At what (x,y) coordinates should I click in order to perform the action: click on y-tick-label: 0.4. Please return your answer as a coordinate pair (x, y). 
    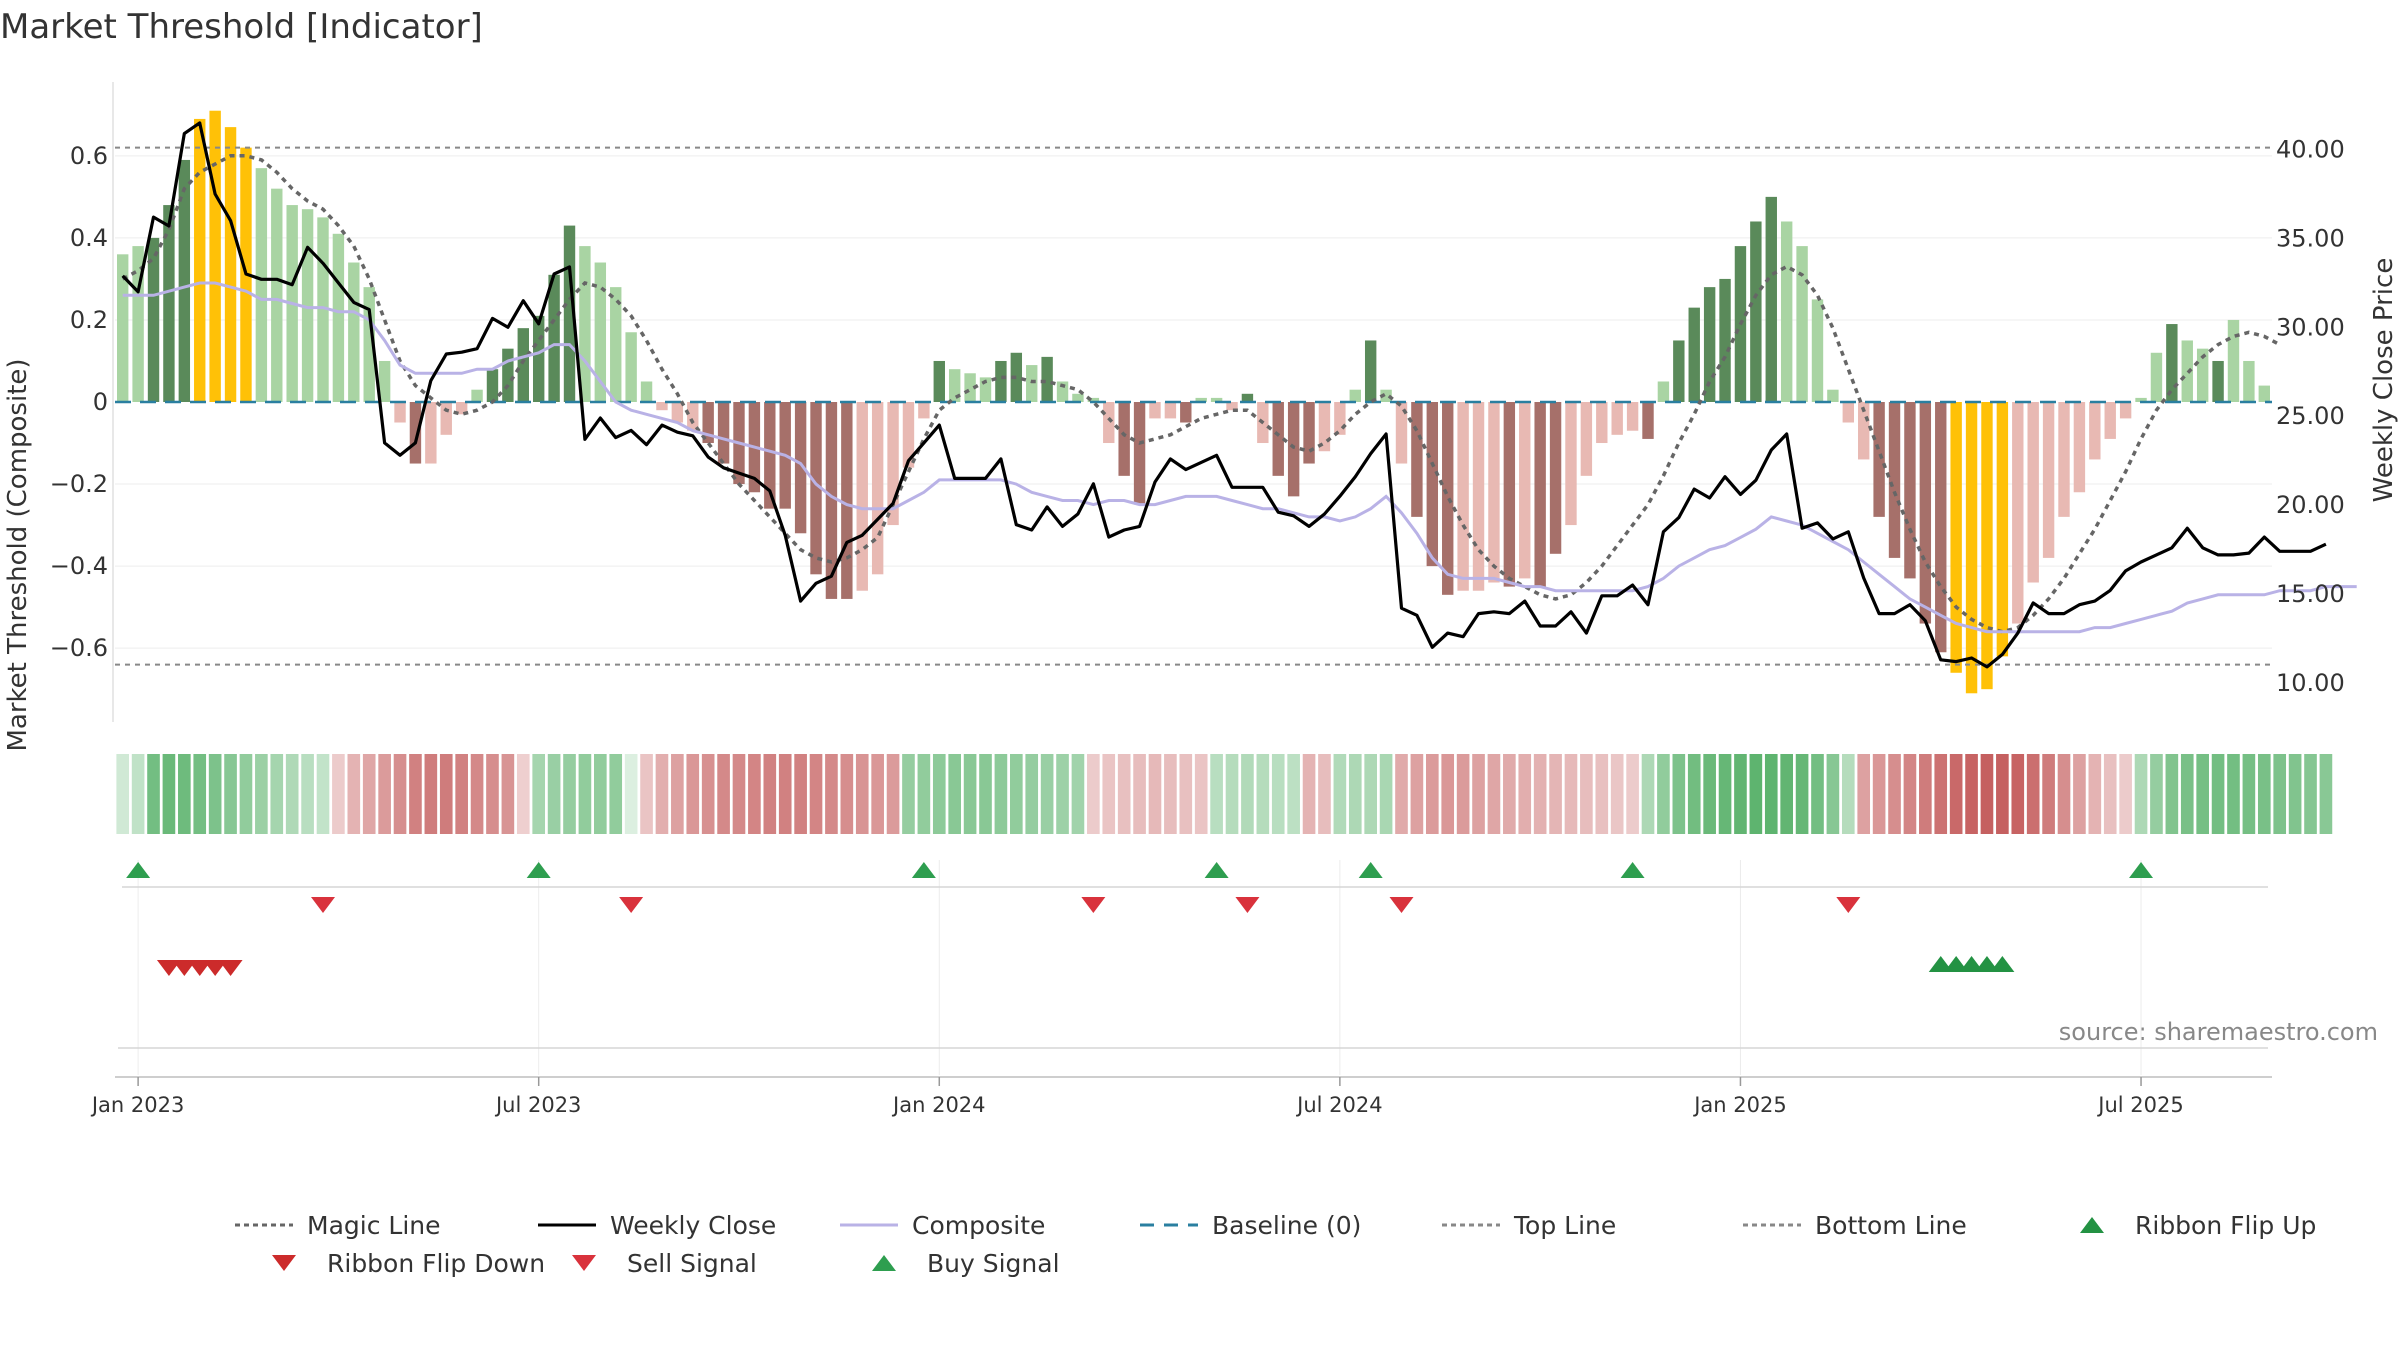
    Looking at the image, I should click on (89, 238).